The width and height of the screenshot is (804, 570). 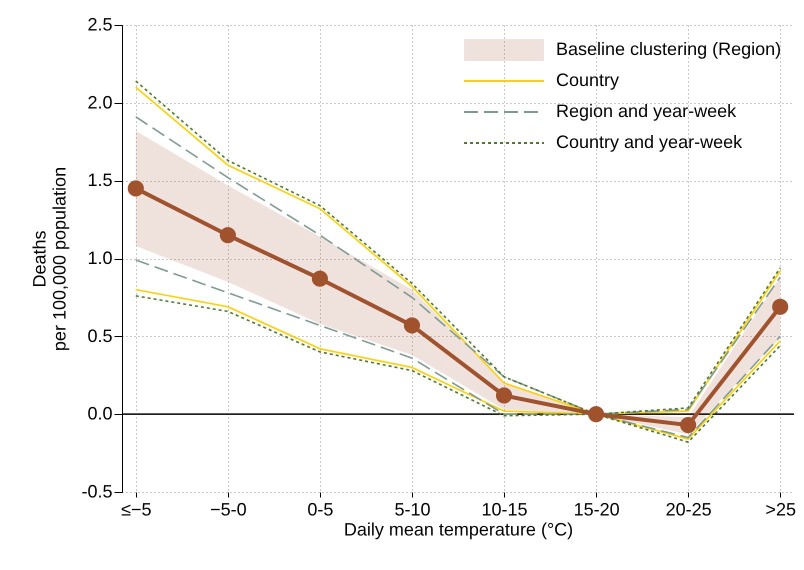 What do you see at coordinates (689, 510) in the screenshot?
I see `x-tick-label: 20-25` at bounding box center [689, 510].